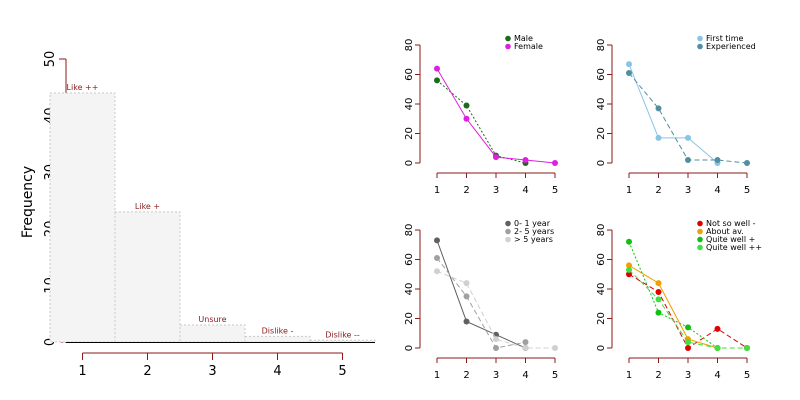 The image size is (800, 400). Describe the element at coordinates (277, 371) in the screenshot. I see `histogram-x-tick-label: 4` at that location.